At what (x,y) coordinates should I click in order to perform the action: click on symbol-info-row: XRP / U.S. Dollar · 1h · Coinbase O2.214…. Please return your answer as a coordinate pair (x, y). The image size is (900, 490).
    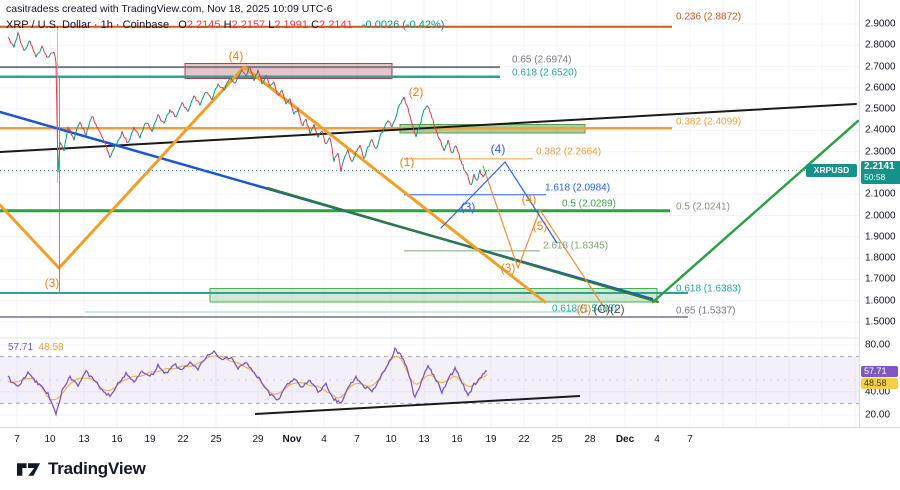
    Looking at the image, I should click on (225, 25).